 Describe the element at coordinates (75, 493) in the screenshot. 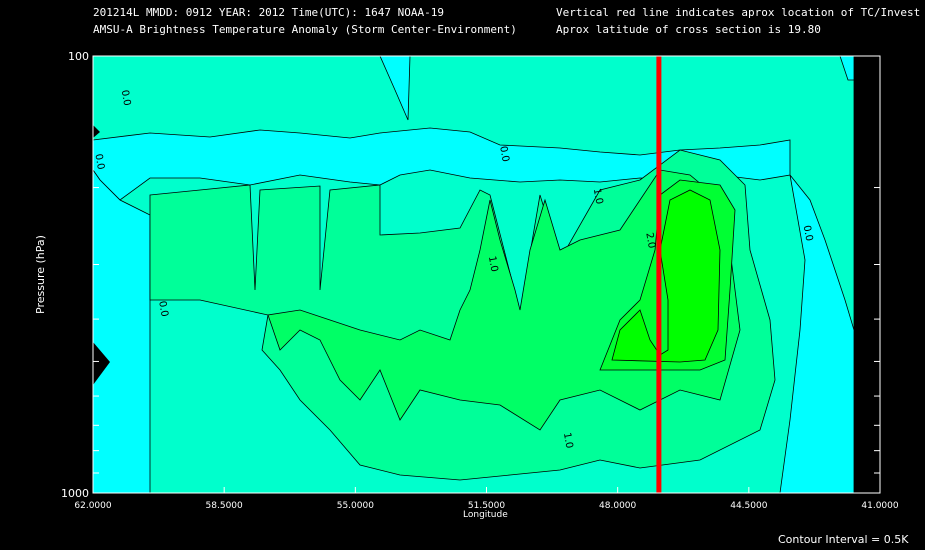

I see `y-tick-label: 1000` at that location.